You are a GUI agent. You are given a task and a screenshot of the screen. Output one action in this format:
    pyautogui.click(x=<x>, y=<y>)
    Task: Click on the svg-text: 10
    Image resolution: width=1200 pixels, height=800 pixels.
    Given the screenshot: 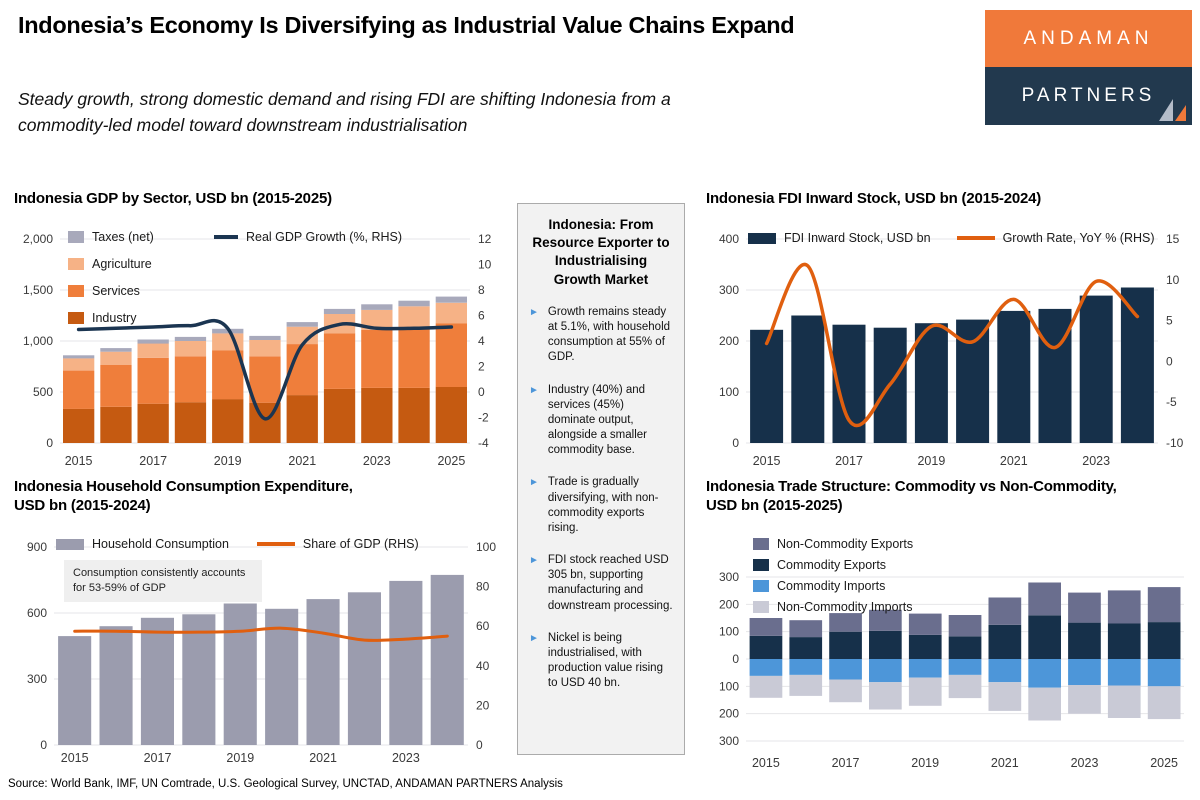 What is the action you would take?
    pyautogui.click(x=1173, y=280)
    